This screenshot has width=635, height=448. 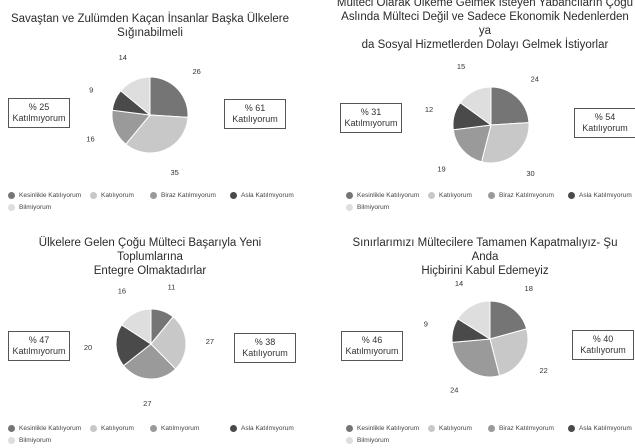 I want to click on callout-pct: % 38, so click(x=265, y=342).